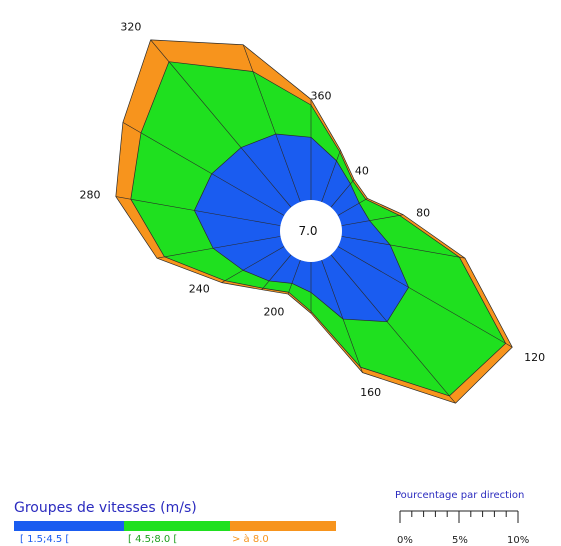  Describe the element at coordinates (370, 392) in the screenshot. I see `direction-label-160: 160` at that location.